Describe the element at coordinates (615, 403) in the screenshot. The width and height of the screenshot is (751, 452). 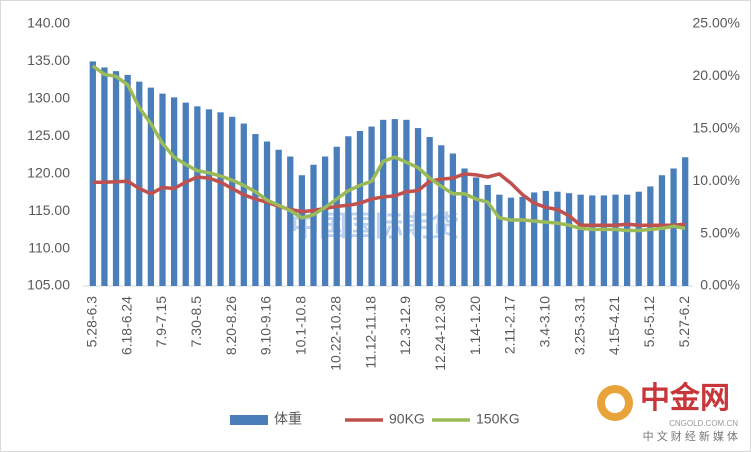
I see `logo-icon-inner` at that location.